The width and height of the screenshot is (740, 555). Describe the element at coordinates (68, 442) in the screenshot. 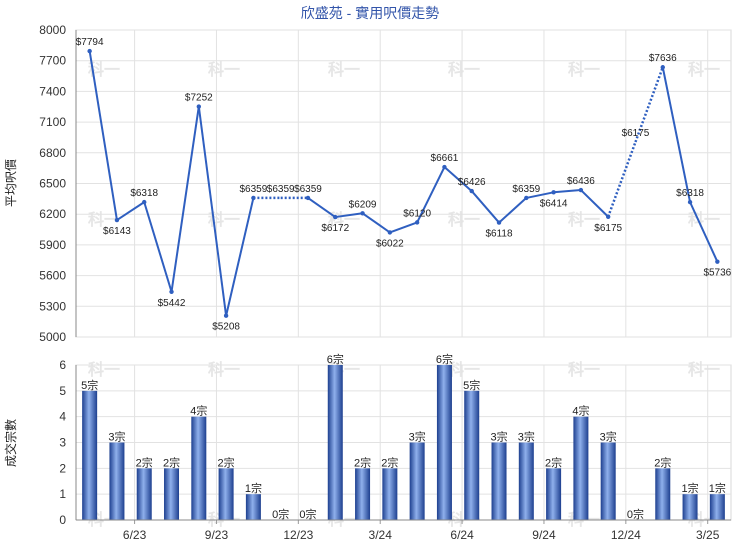

I see `volume-y-axis: 0 1 2 3 4 5 6` at that location.